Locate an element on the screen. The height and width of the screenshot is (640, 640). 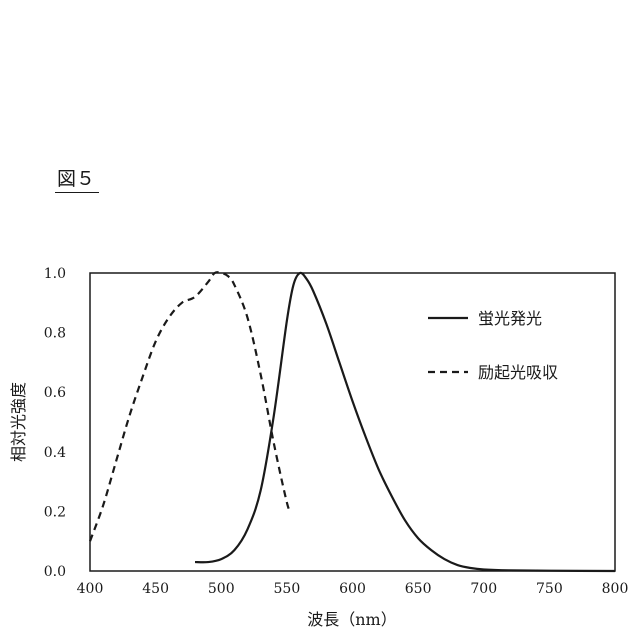
x-tick-label: 750 is located at coordinates (549, 589).